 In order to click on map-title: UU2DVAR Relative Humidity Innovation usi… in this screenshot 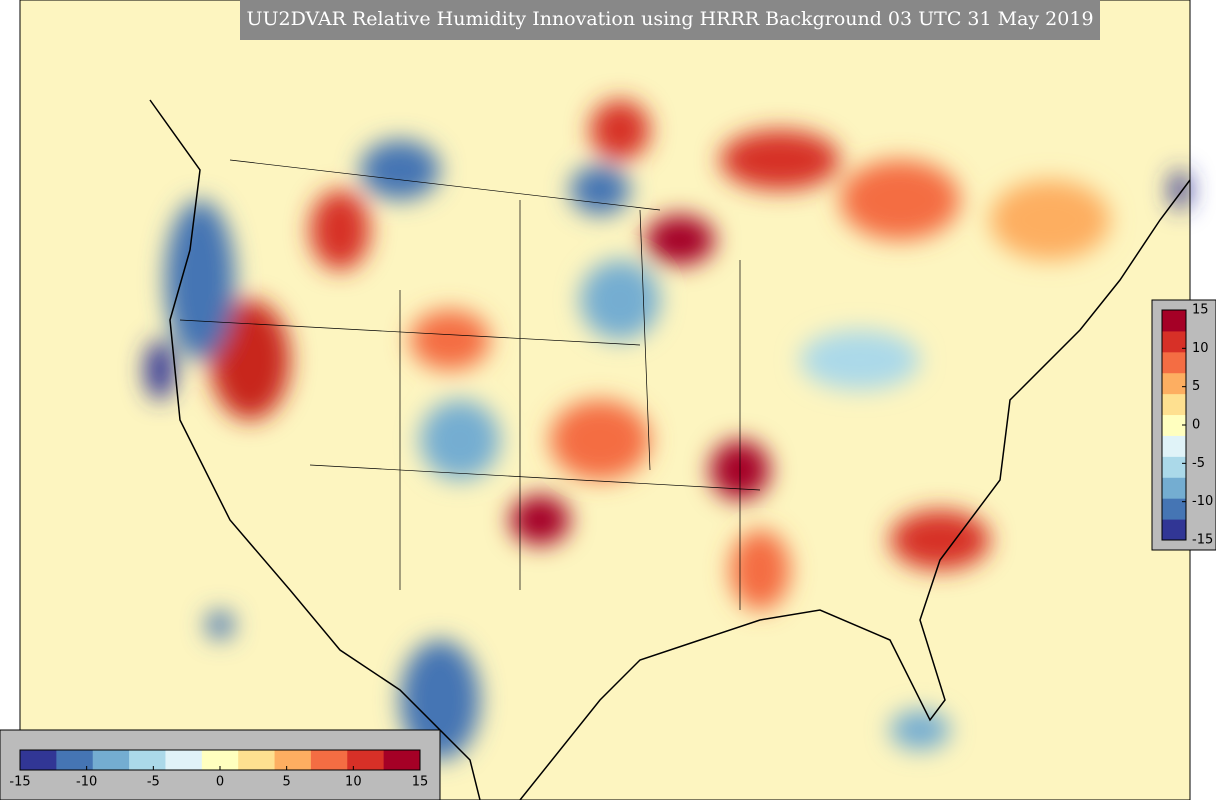, I will do `click(669, 19)`.